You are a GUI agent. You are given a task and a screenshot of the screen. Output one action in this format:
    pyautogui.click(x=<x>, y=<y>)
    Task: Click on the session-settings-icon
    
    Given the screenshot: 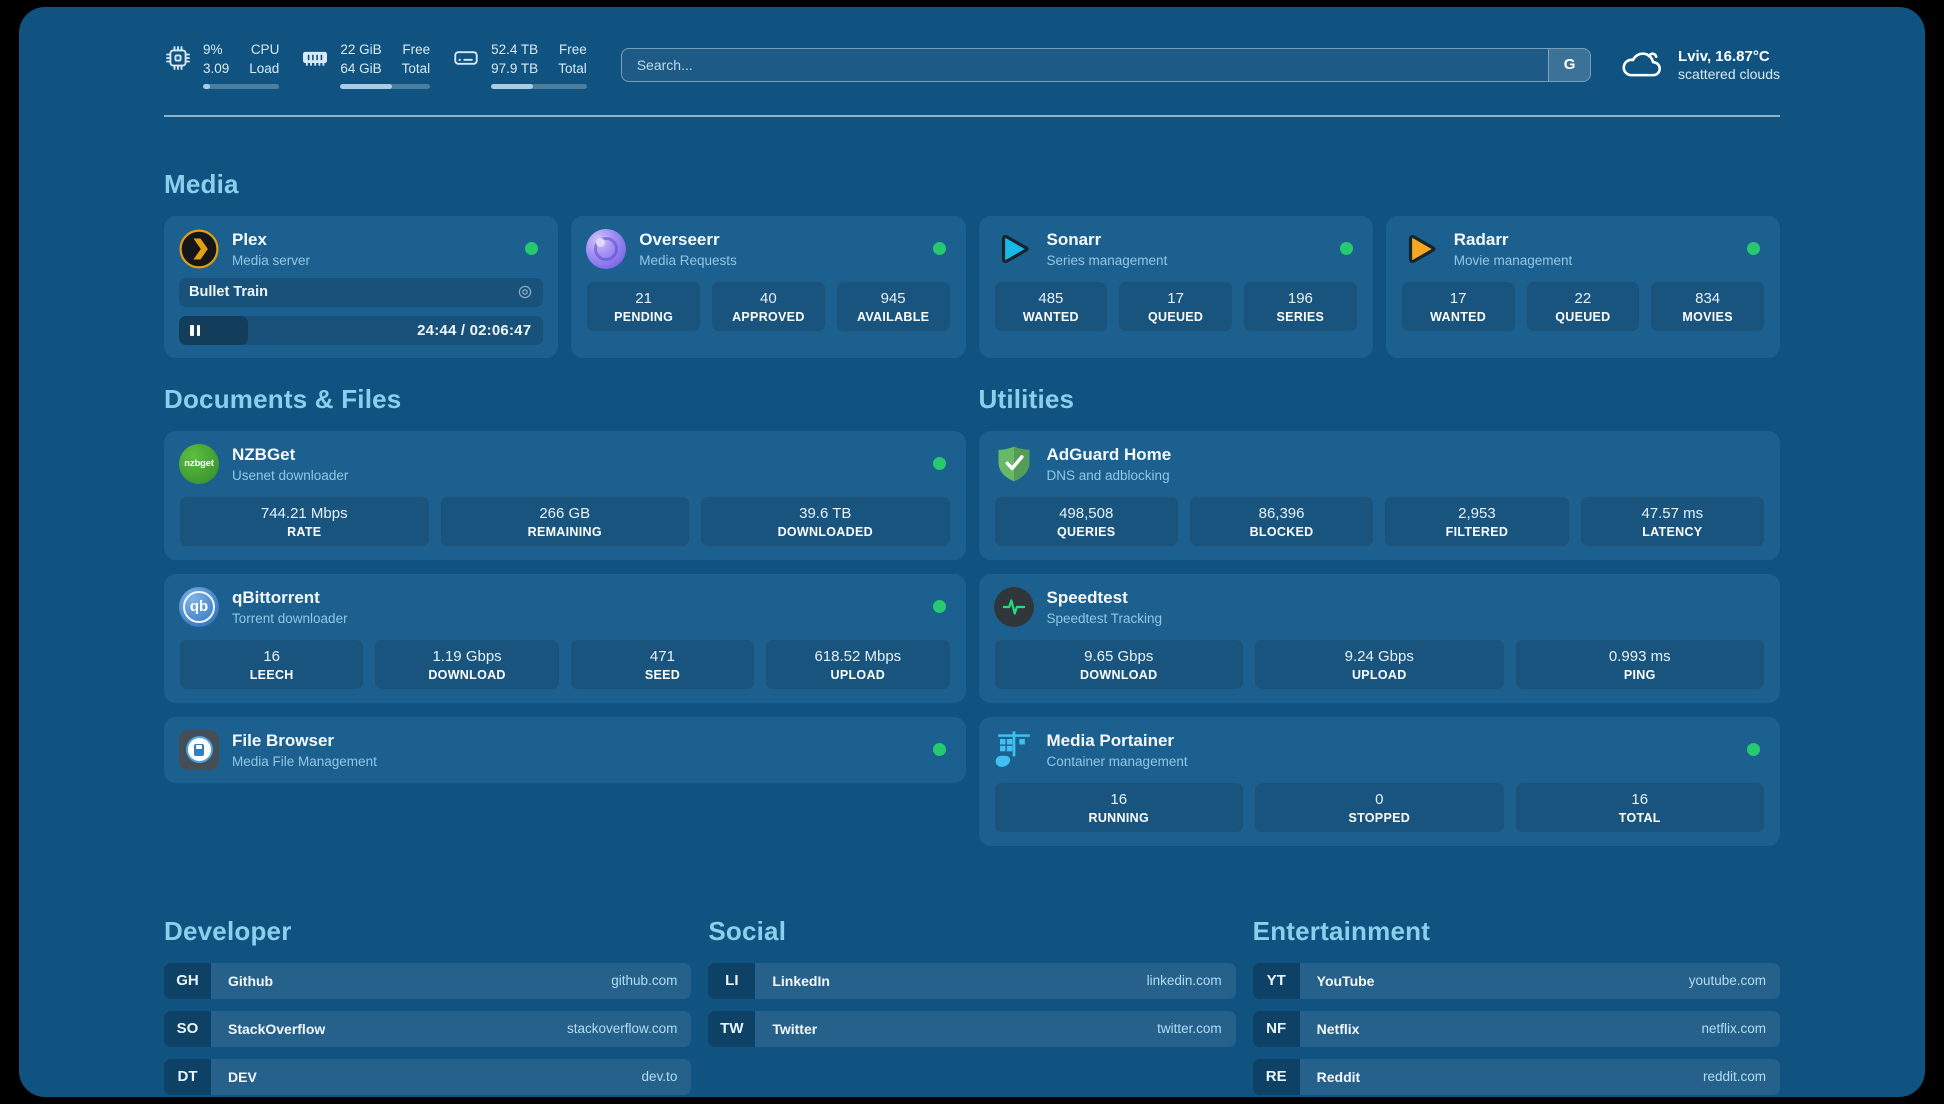 What is the action you would take?
    pyautogui.click(x=525, y=292)
    